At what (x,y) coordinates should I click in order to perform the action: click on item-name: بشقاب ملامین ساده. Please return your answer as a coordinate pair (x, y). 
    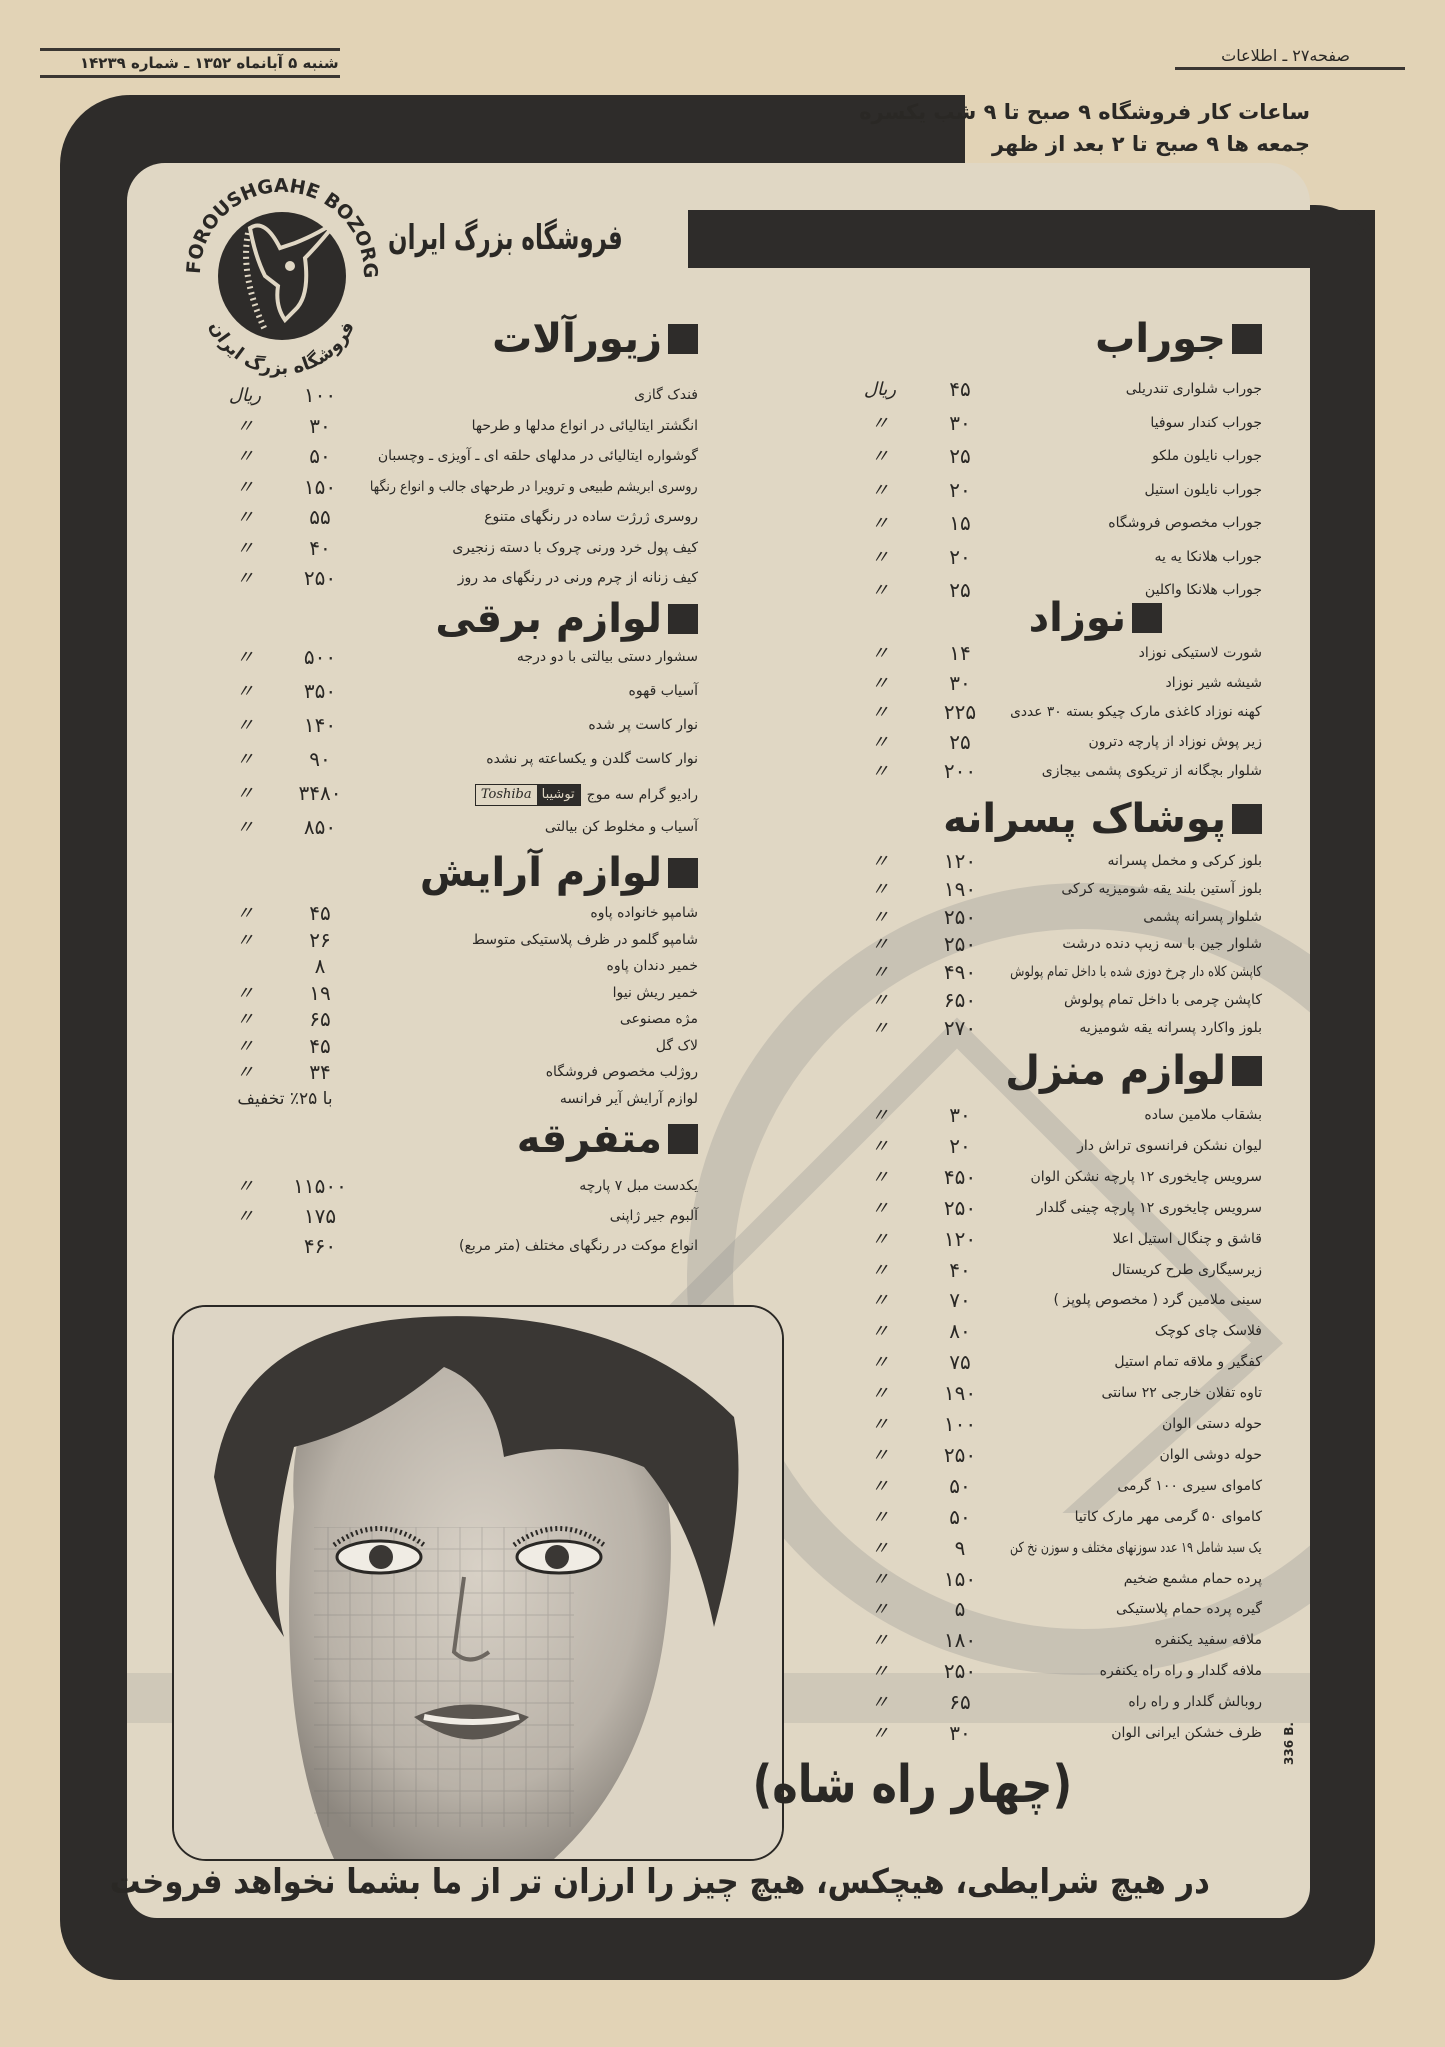
    Looking at the image, I should click on (1203, 1115).